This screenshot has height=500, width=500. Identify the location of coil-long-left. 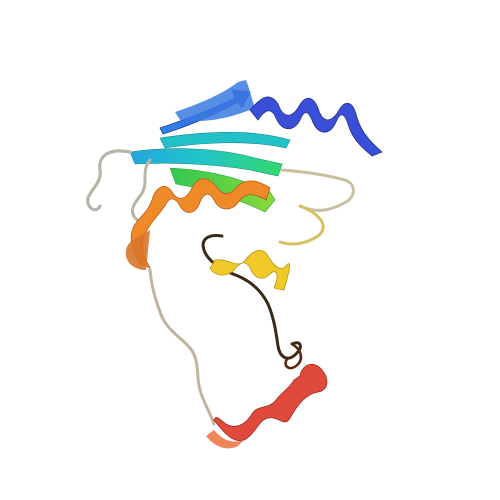
(182, 347).